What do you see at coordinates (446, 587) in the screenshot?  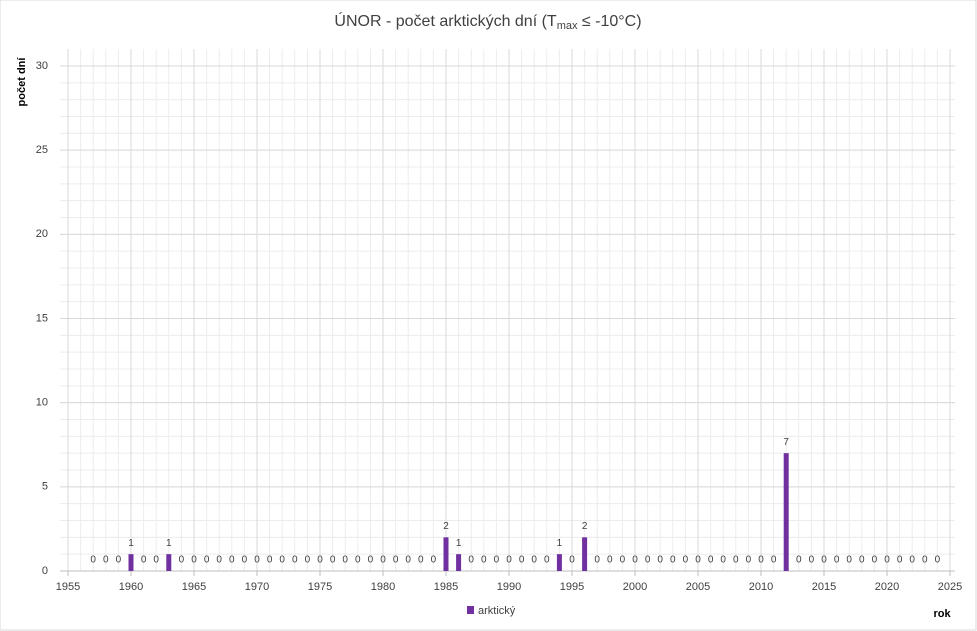 I see `x-tick-label: 1985` at bounding box center [446, 587].